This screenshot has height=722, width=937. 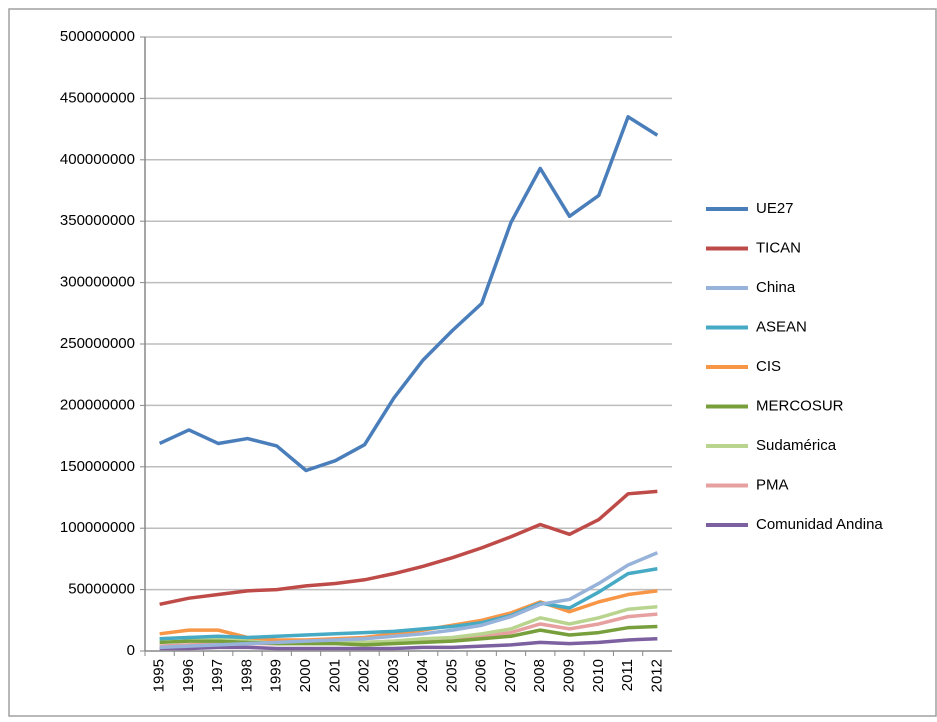 I want to click on x-tick-label: 1998, so click(x=246, y=675).